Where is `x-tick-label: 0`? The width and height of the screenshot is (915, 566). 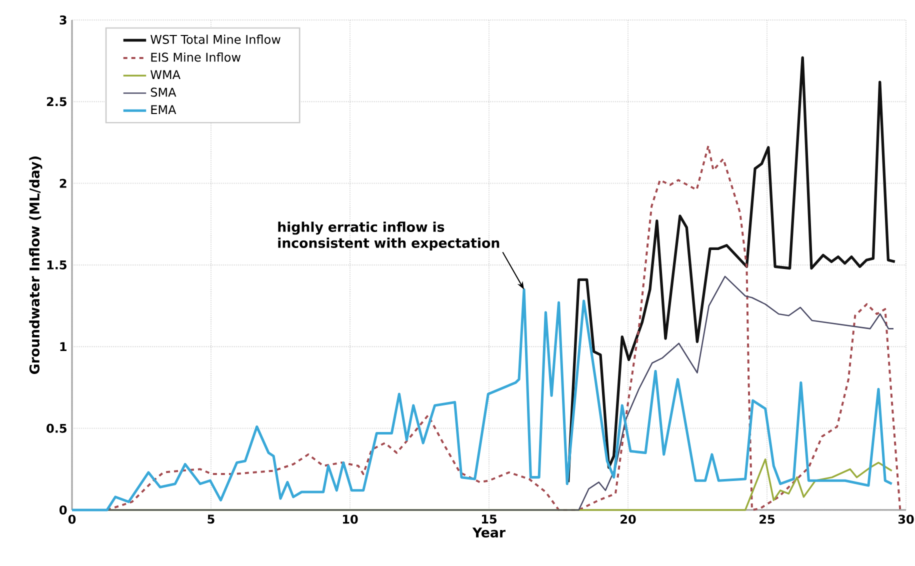
x-tick-label: 0 is located at coordinates (72, 519).